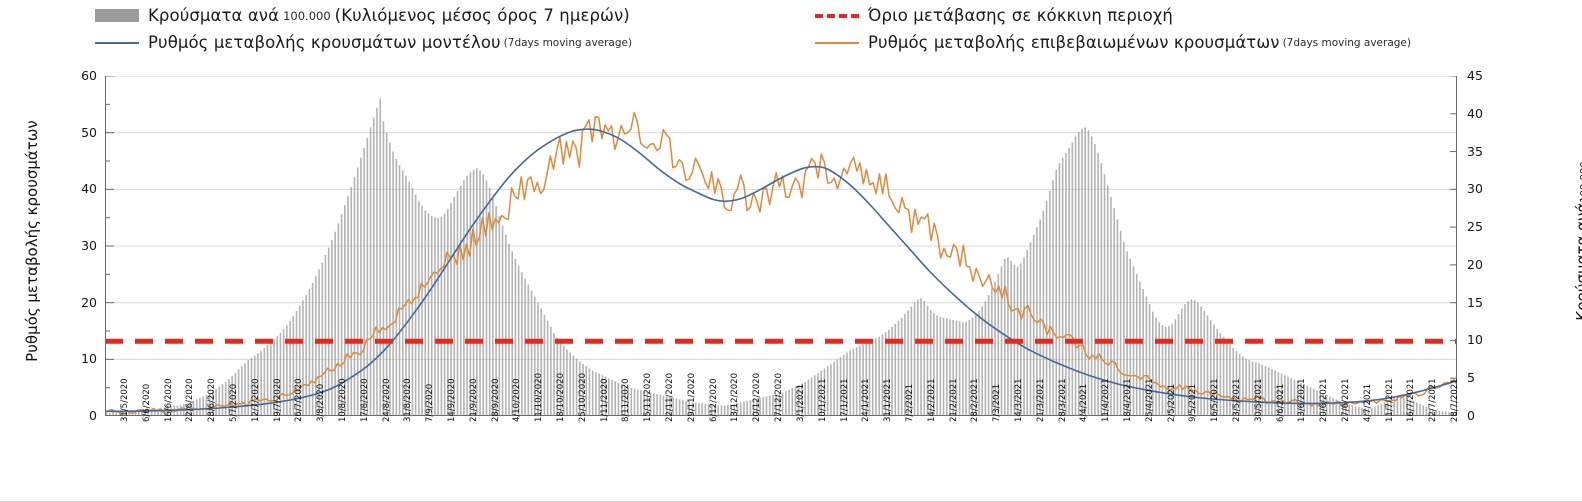 This screenshot has width=1582, height=502. Describe the element at coordinates (1475, 113) in the screenshot. I see `y-axis-right-tick: 40` at that location.